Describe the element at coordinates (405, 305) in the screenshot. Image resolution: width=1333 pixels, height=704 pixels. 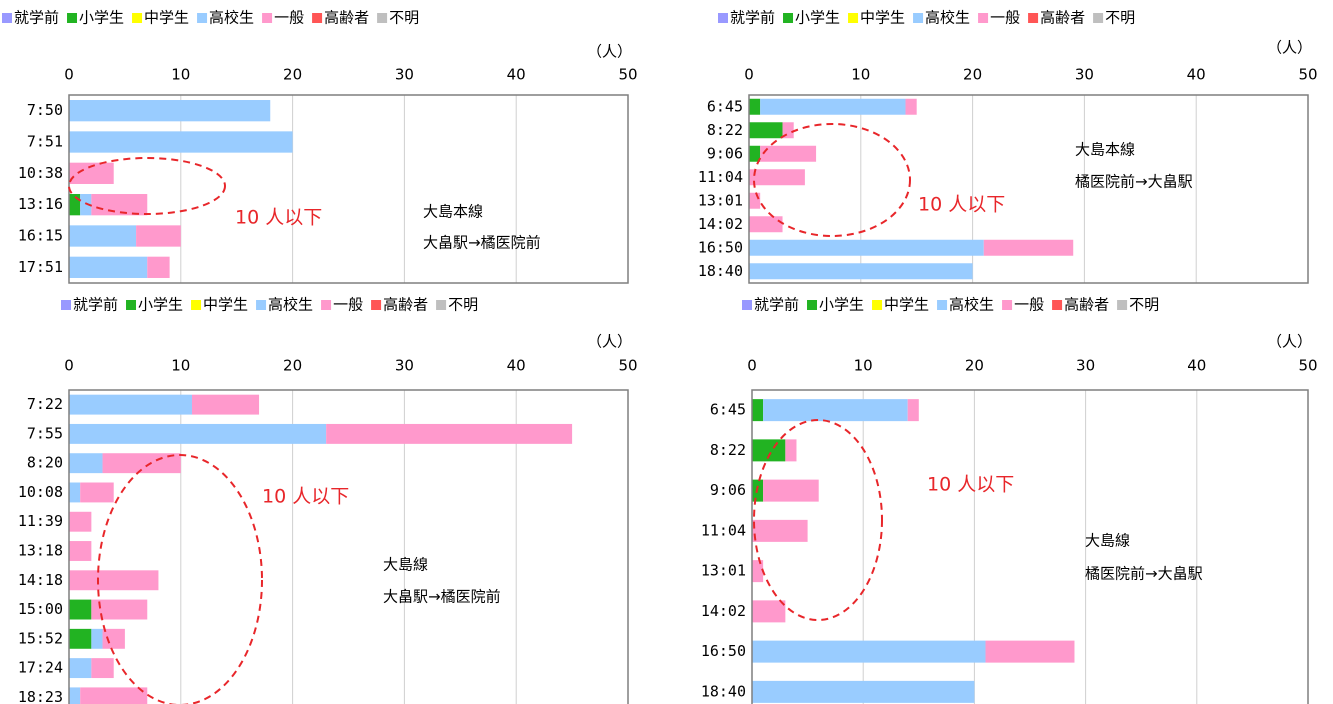
I see `legend-label: 高齢者` at that location.